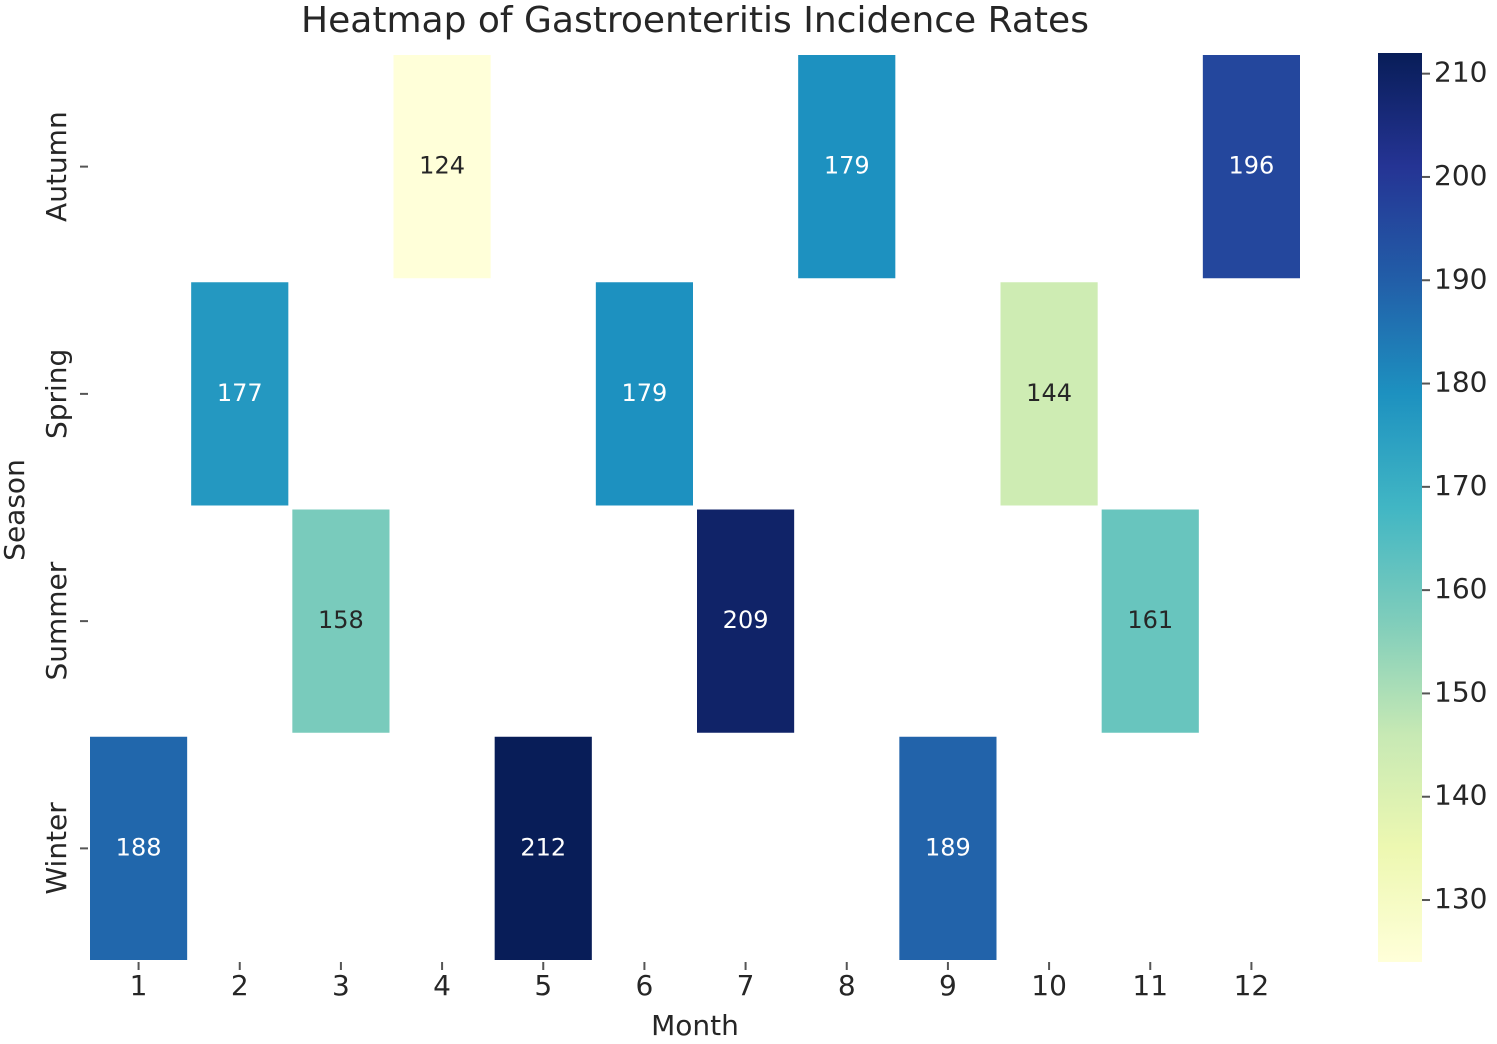 The height and width of the screenshot is (1044, 1497). Describe the element at coordinates (1150, 985) in the screenshot. I see `x-tick-label: 11` at that location.